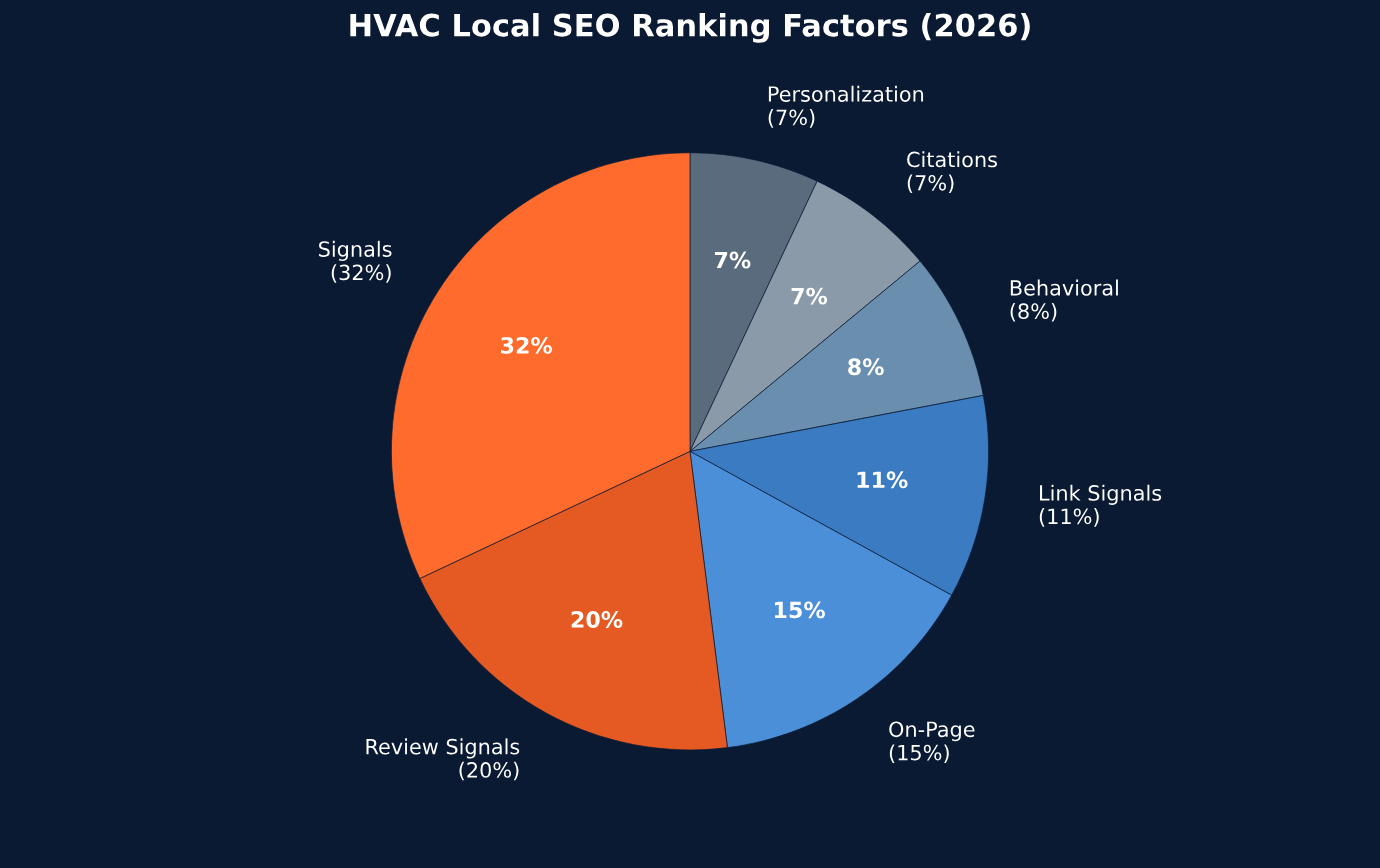  Describe the element at coordinates (1100, 505) in the screenshot. I see `slice-label: Link Signals (11%)` at that location.